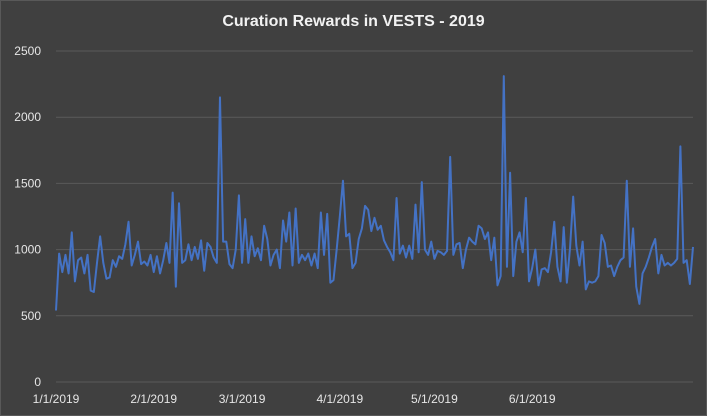  I want to click on x-tick-label: 6/1/2019, so click(532, 399).